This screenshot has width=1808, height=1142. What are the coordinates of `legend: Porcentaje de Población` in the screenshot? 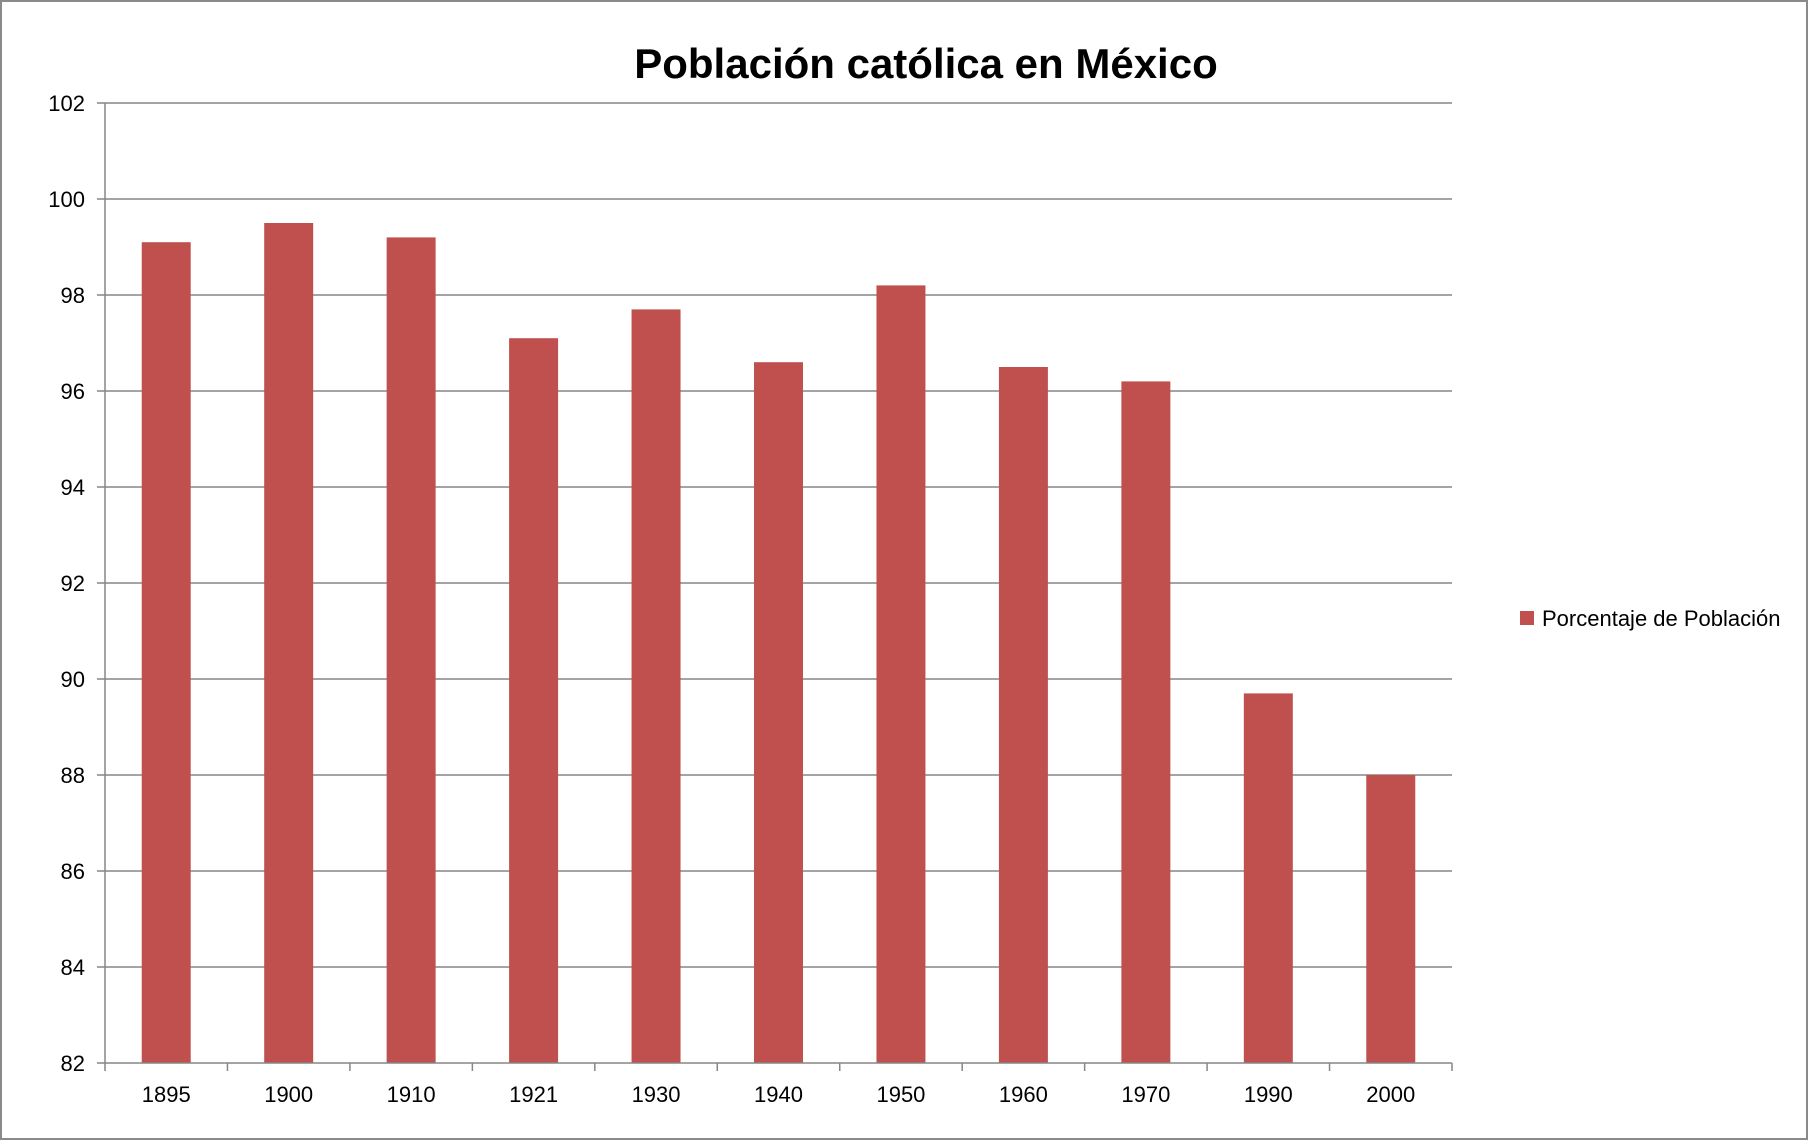 It's located at (1650, 618).